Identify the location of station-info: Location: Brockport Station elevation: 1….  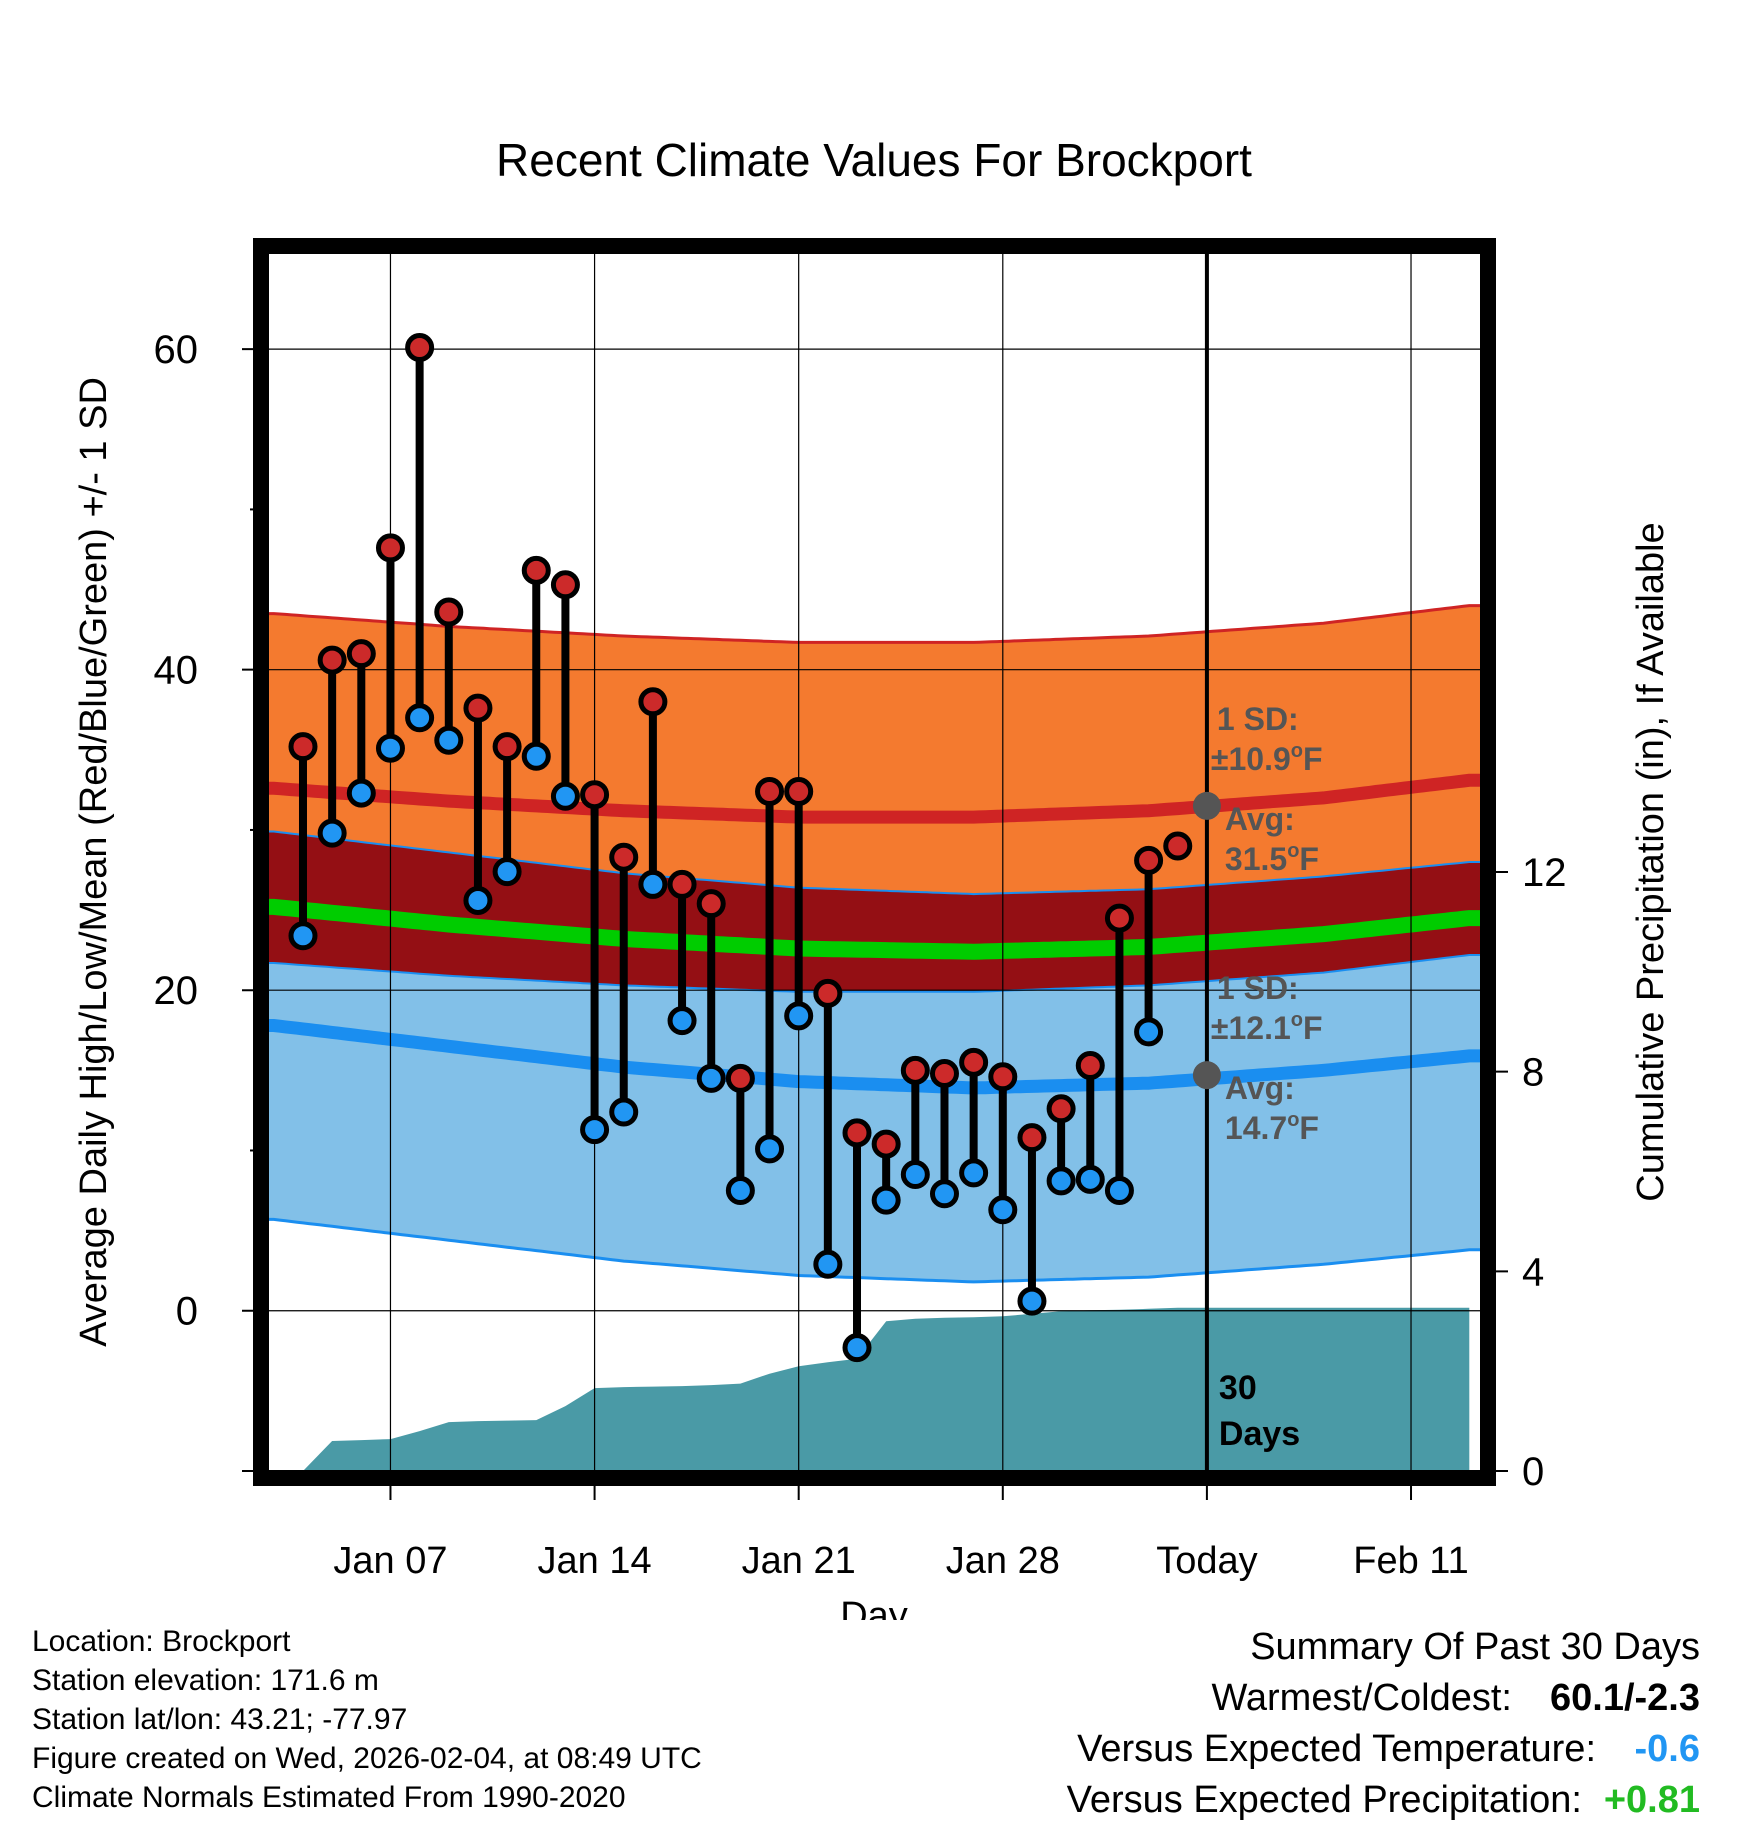
(367, 1719).